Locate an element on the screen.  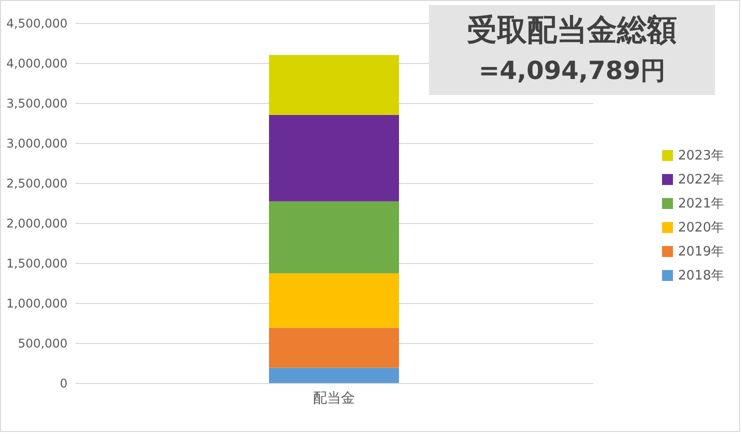
y-tick-label: 2,500,000 is located at coordinates (37, 183).